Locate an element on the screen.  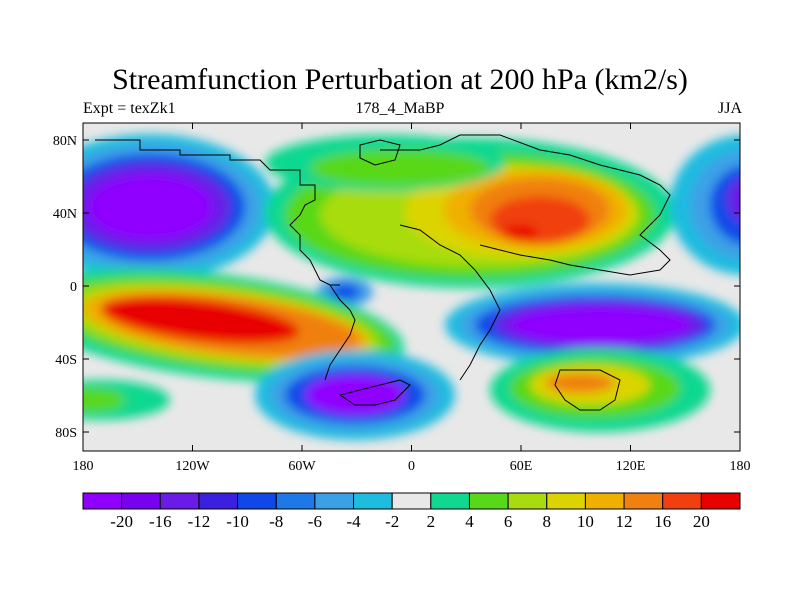
coast-north-america is located at coordinates (217, 212).